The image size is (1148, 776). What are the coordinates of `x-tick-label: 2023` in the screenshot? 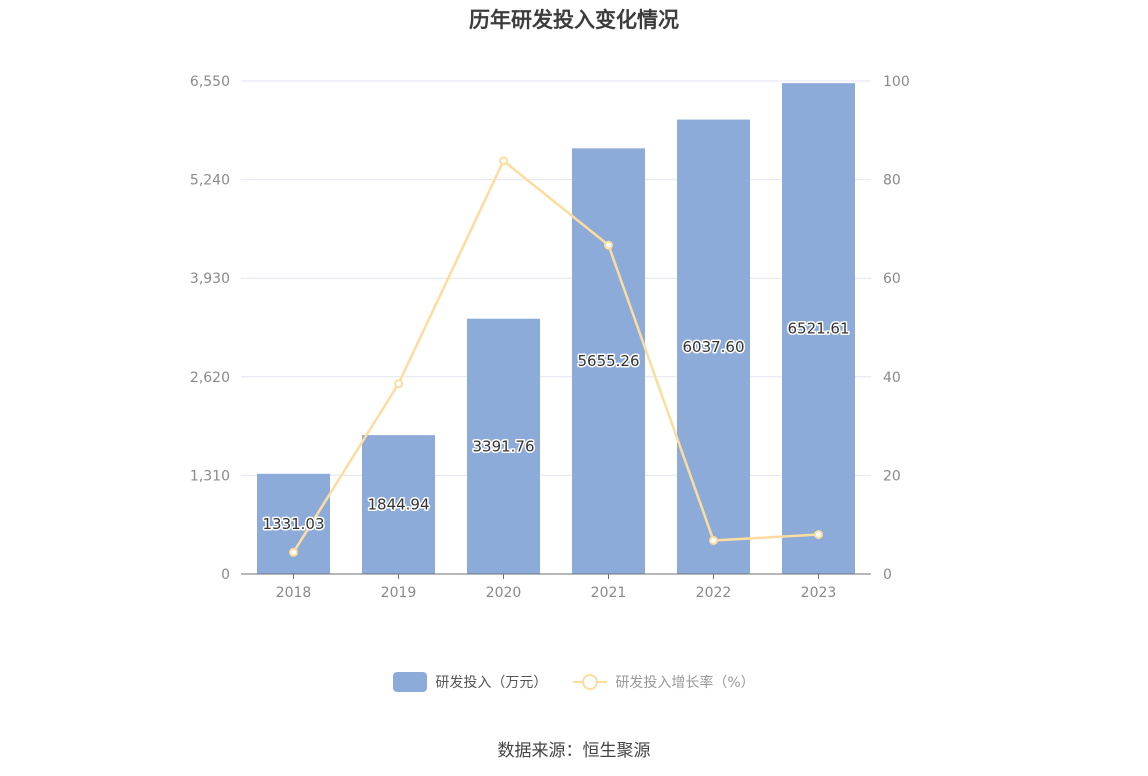 It's located at (819, 593).